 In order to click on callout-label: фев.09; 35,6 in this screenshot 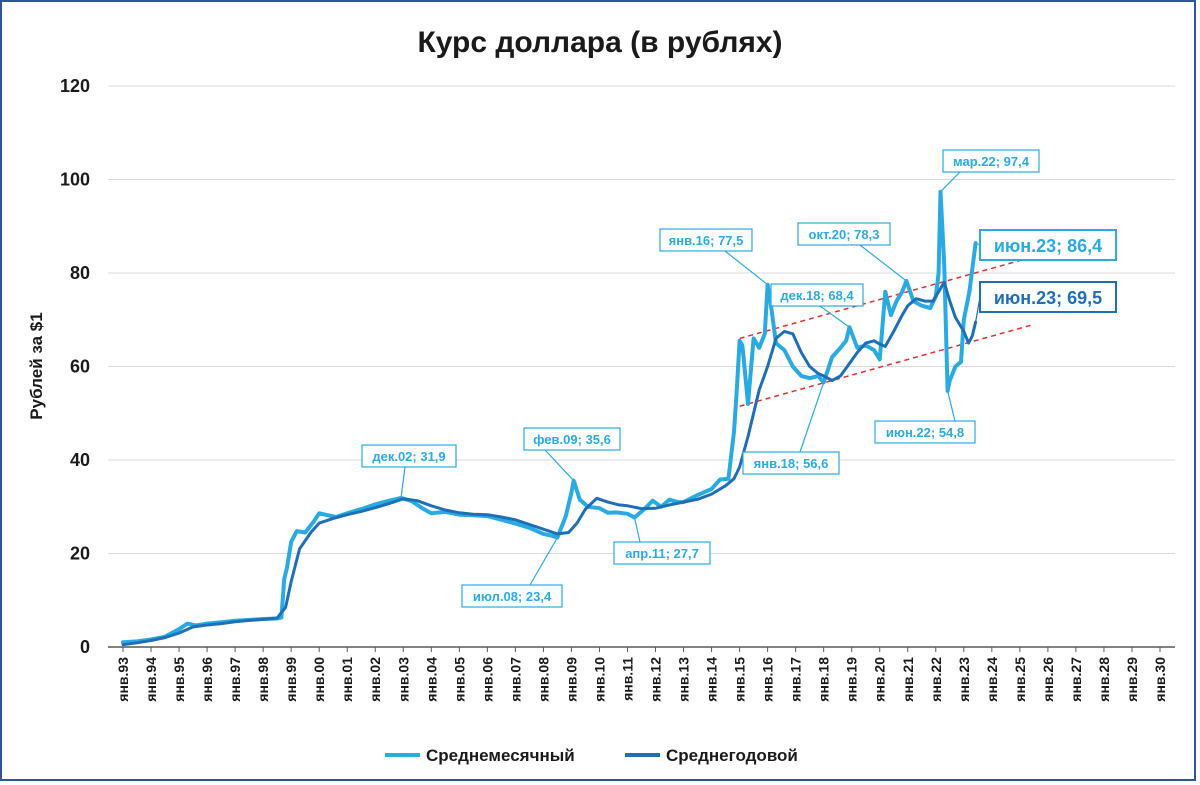, I will do `click(572, 439)`.